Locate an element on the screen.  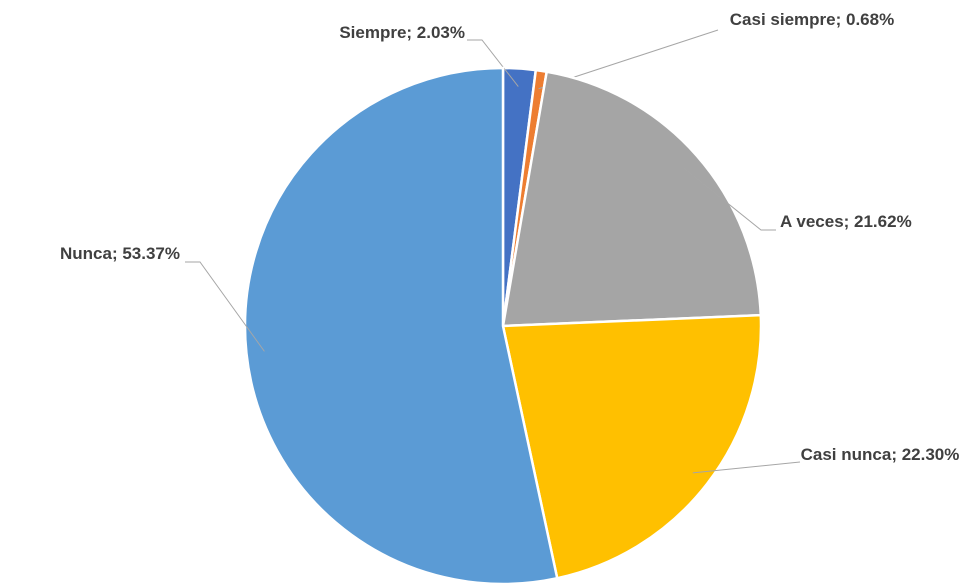
data-label: Siempre; 2.03% is located at coordinates (402, 32).